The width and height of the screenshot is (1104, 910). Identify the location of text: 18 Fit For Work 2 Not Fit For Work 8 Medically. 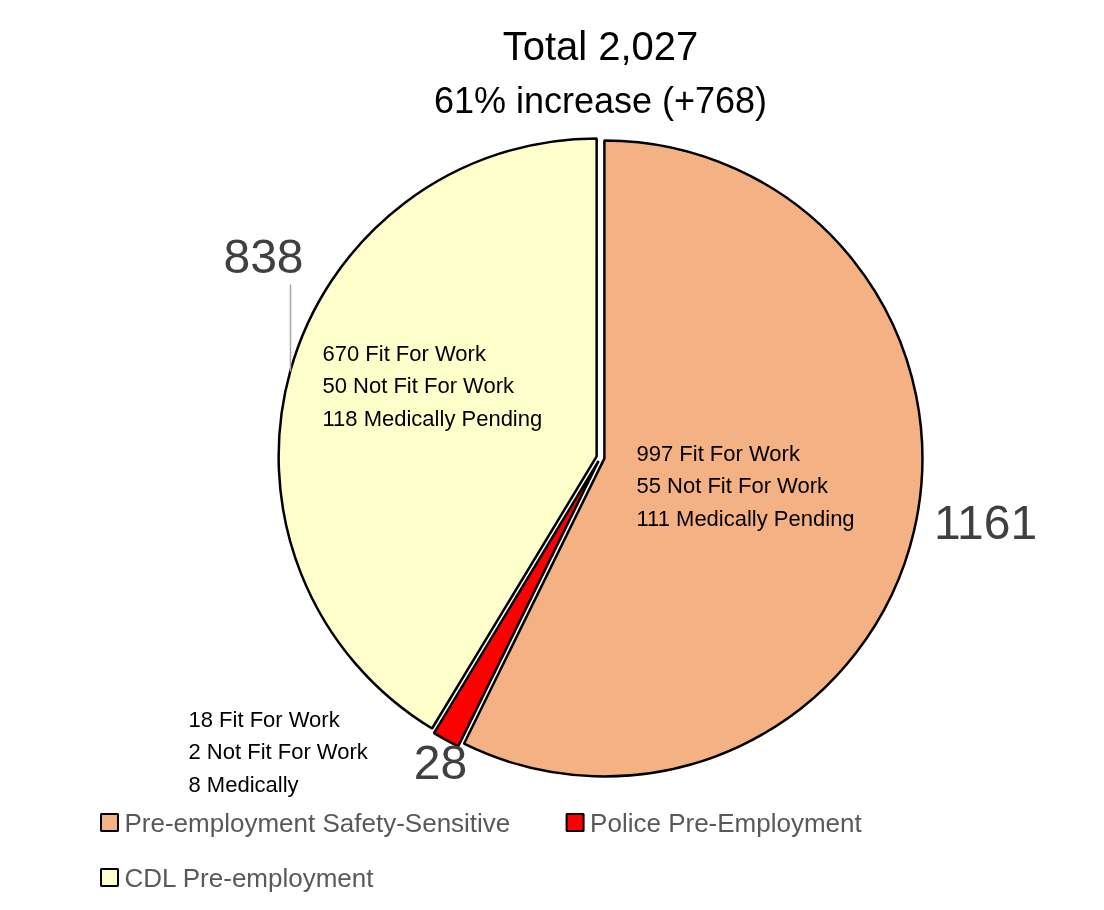
(278, 751).